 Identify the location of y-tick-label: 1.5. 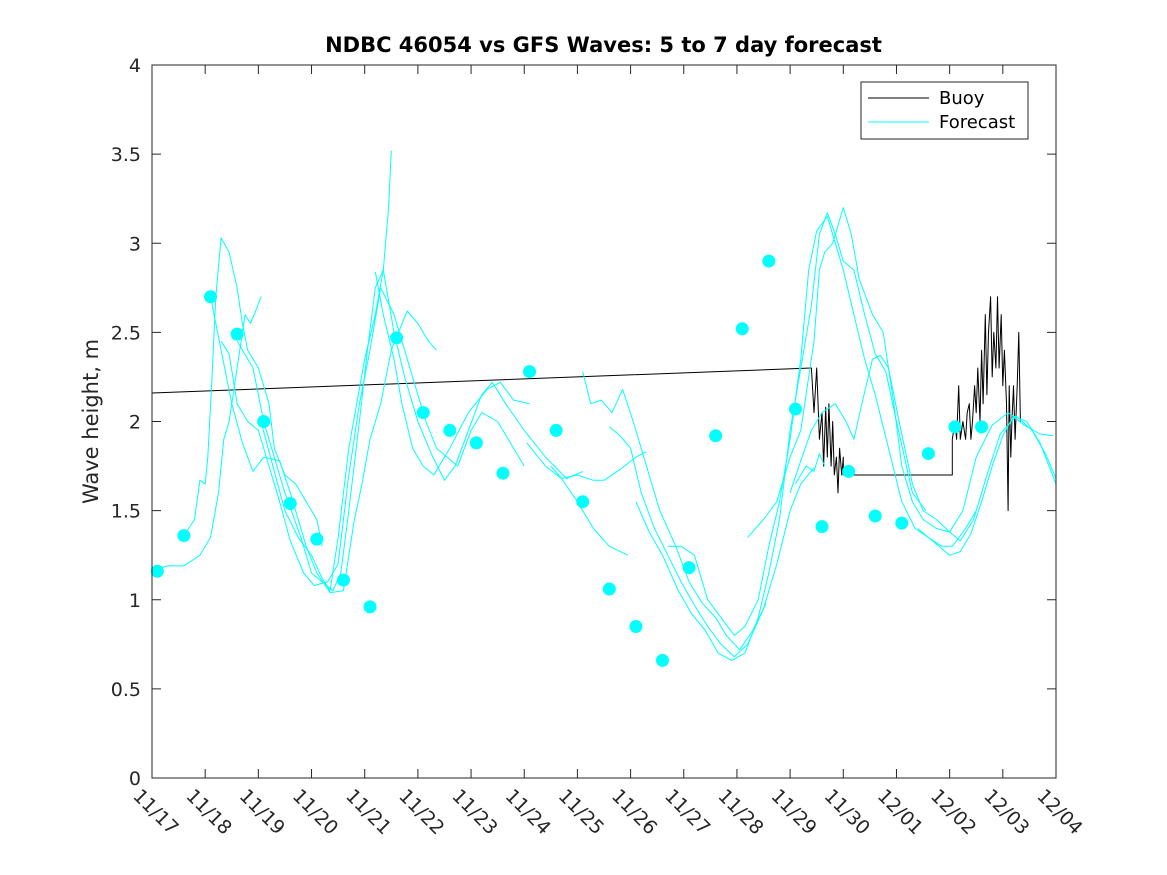
(126, 512).